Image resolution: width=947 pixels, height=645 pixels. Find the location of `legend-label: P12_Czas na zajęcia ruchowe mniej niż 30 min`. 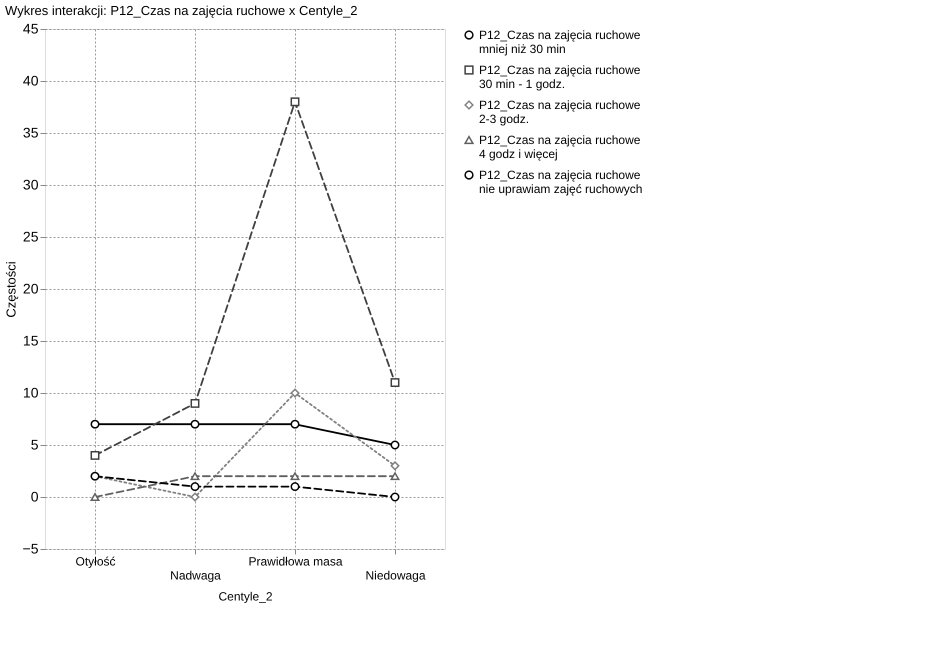

legend-label: P12_Czas na zajęcia ruchowe mniej niż 30 min is located at coordinates (560, 42).